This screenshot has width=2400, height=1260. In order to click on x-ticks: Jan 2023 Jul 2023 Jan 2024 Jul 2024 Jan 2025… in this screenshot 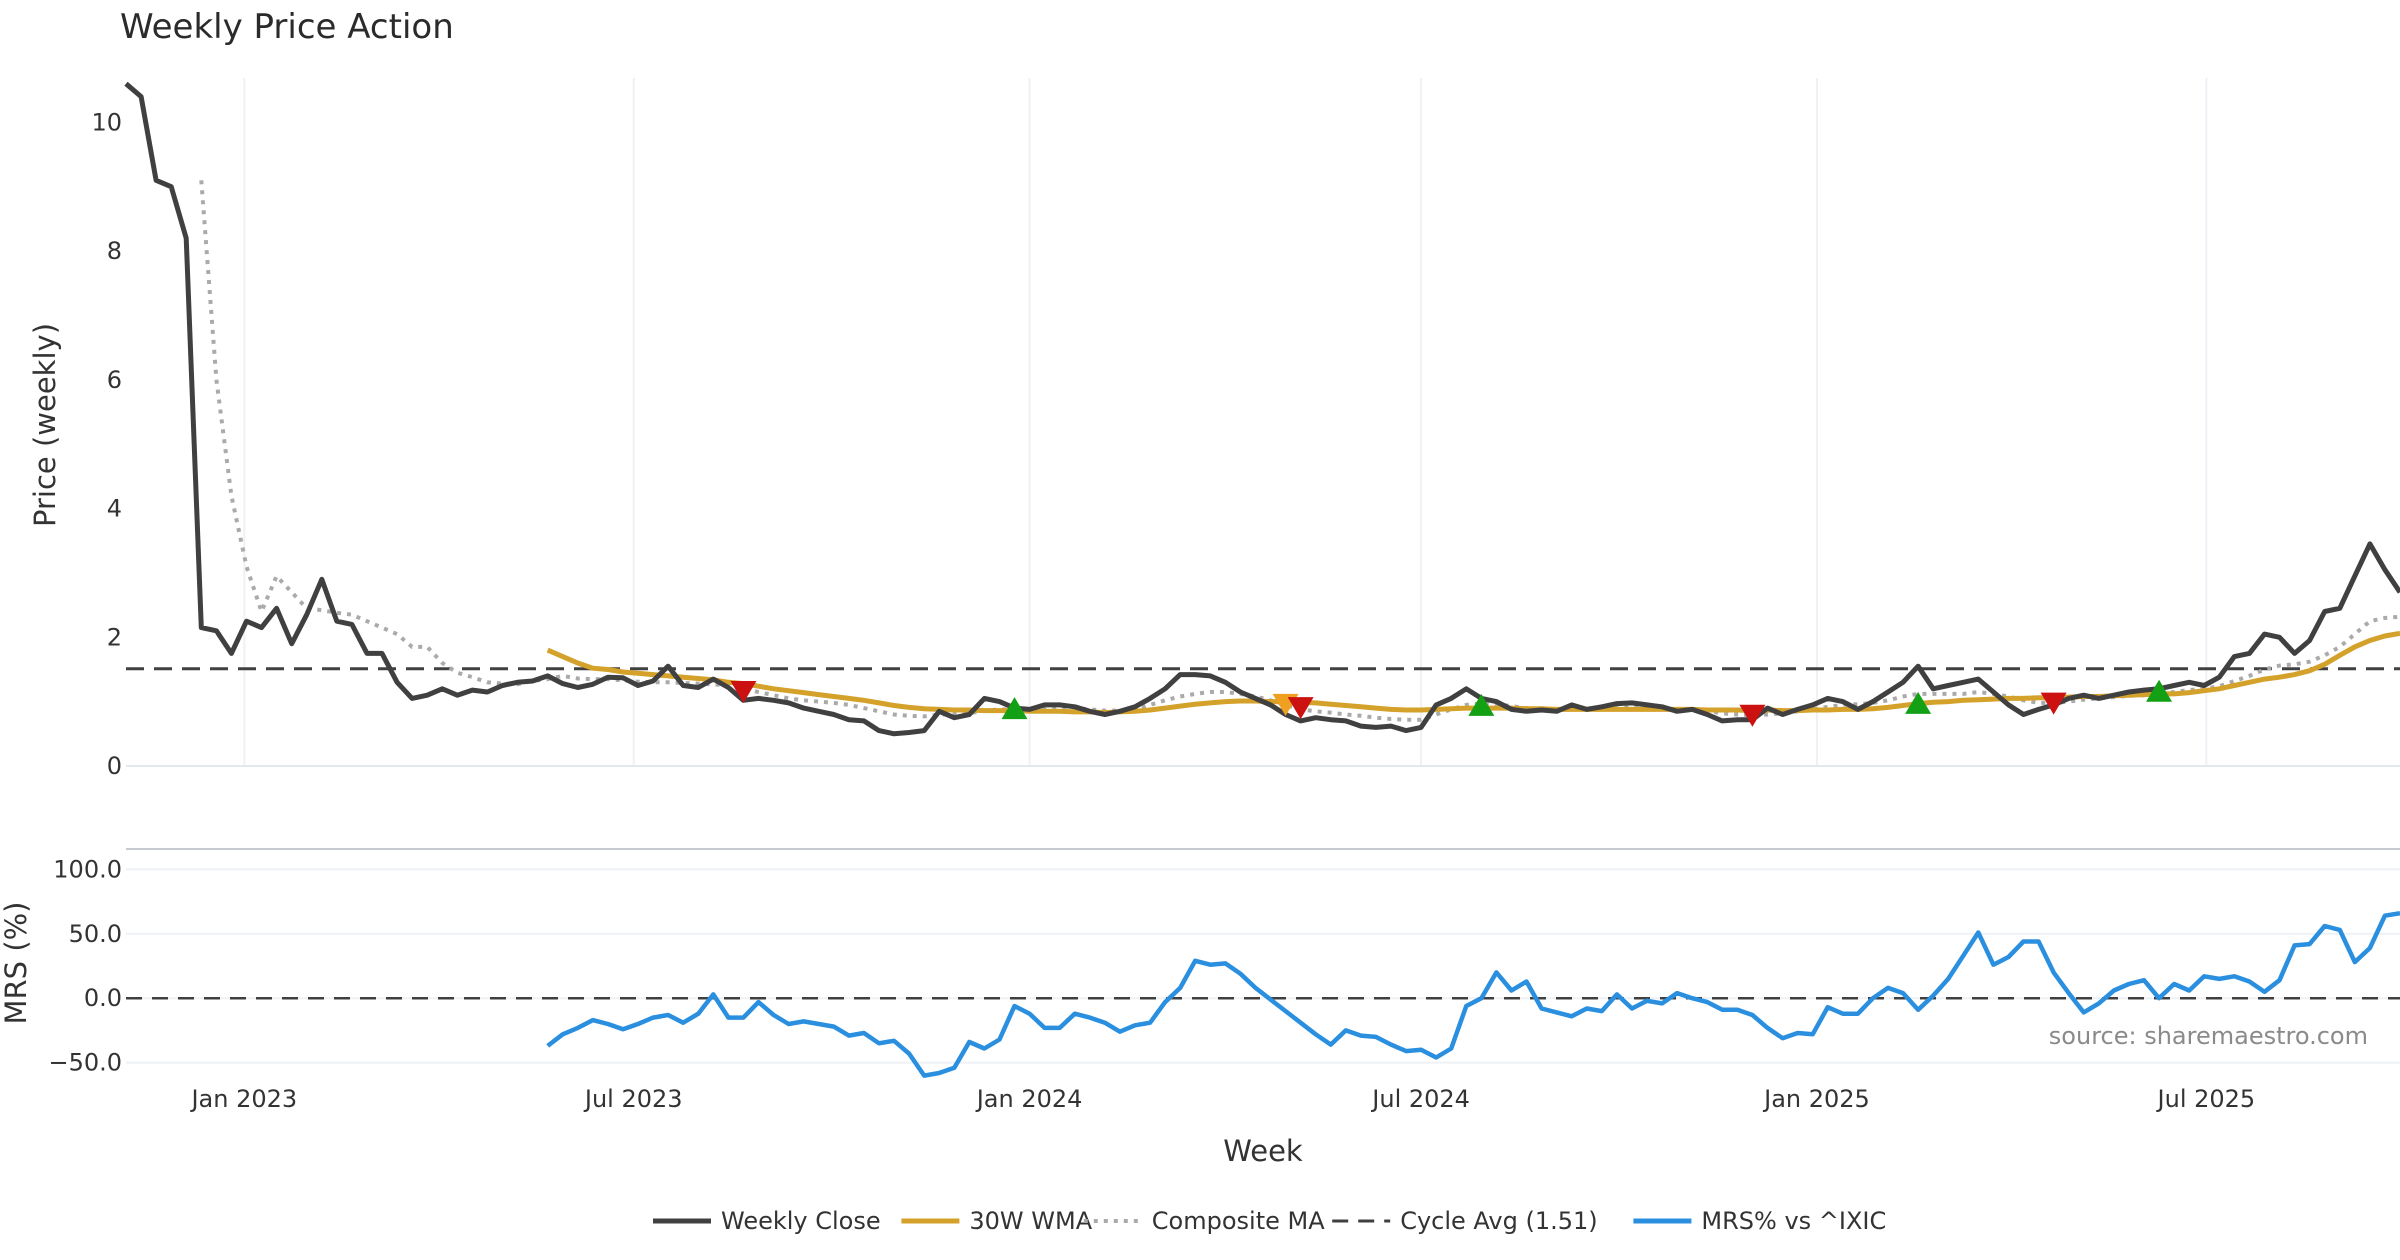, I will do `click(1222, 1099)`.